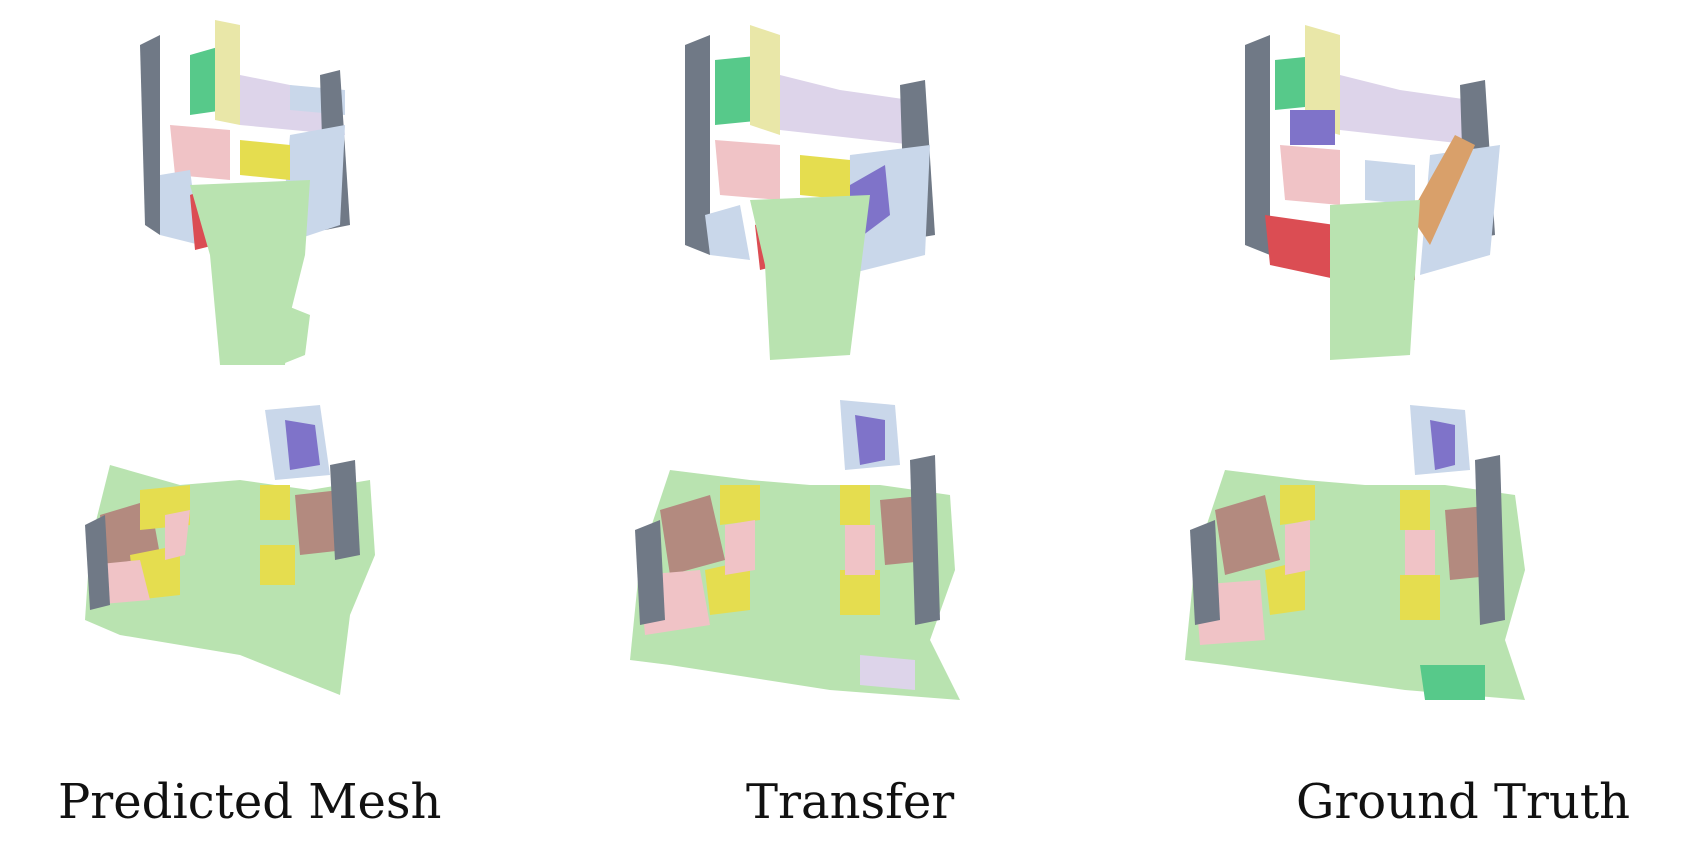 The image size is (1697, 856). I want to click on scene1-transfer, so click(820, 195).